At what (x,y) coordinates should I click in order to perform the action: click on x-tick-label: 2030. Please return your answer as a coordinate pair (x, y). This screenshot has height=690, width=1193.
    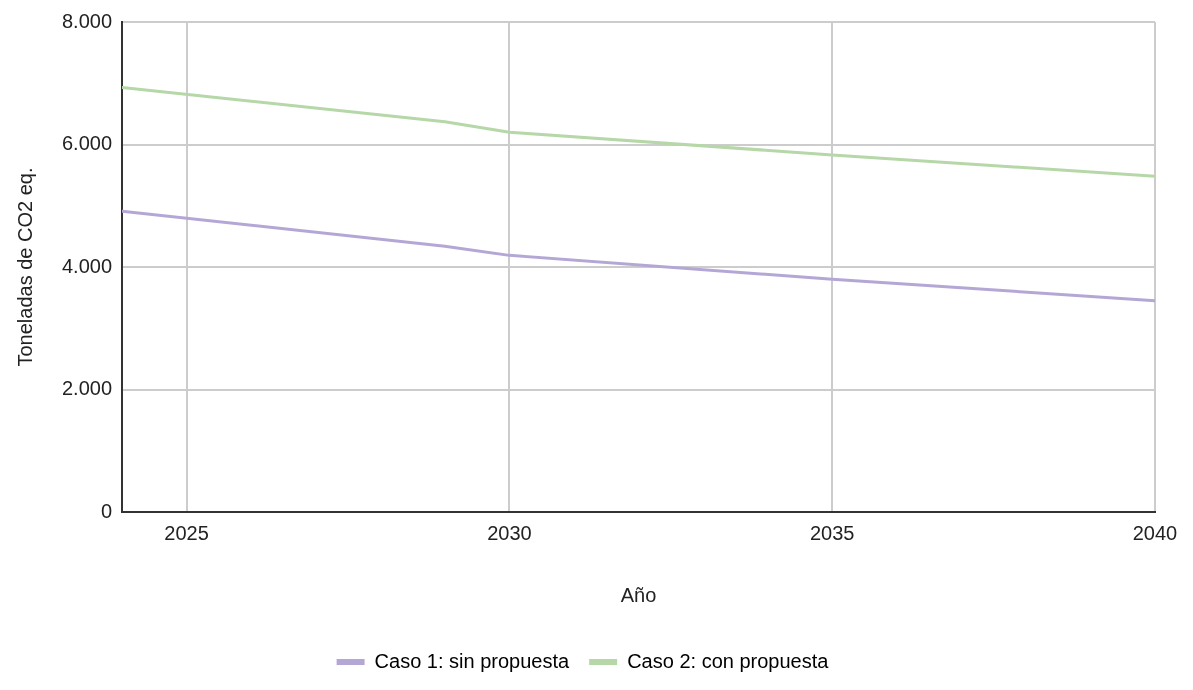
    Looking at the image, I should click on (509, 532).